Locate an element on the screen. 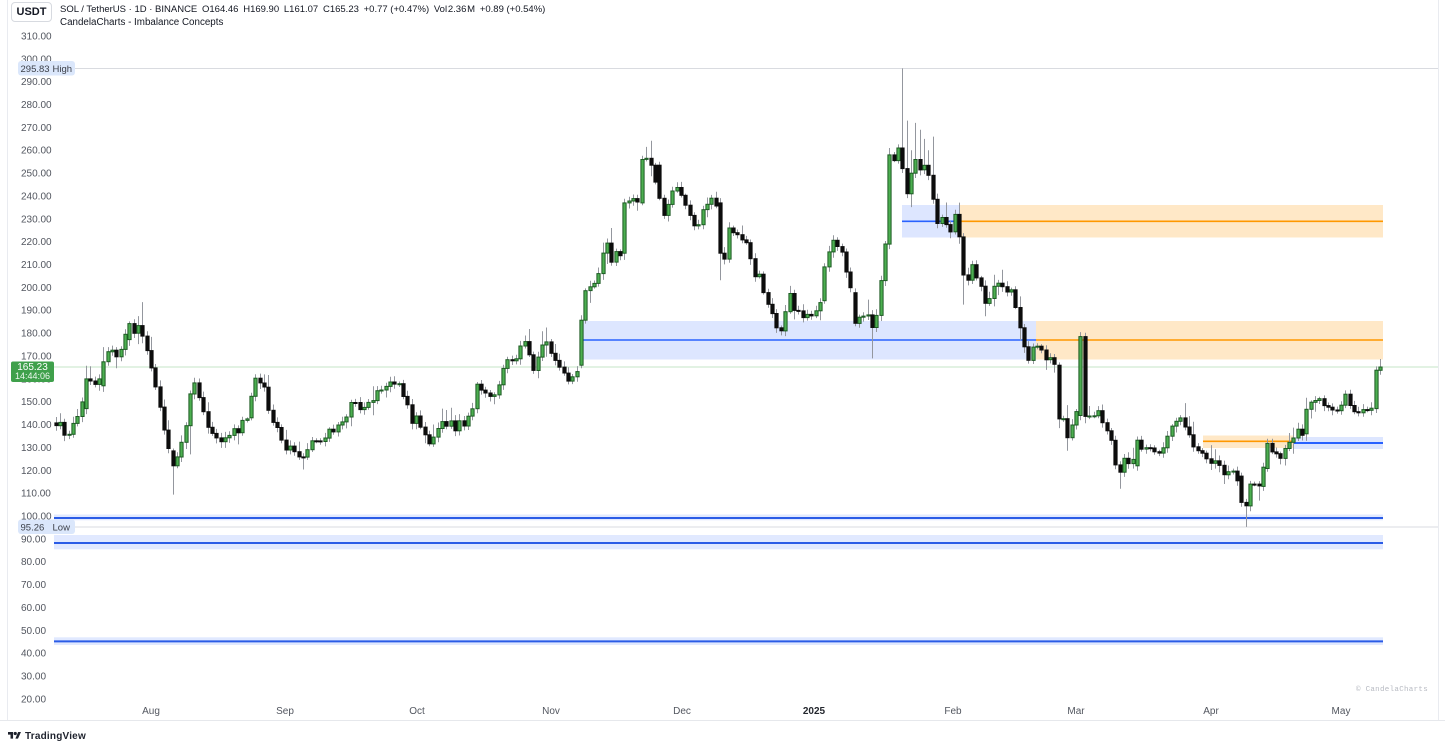 The image size is (1445, 748). svg-text: 90.00 is located at coordinates (33, 539).